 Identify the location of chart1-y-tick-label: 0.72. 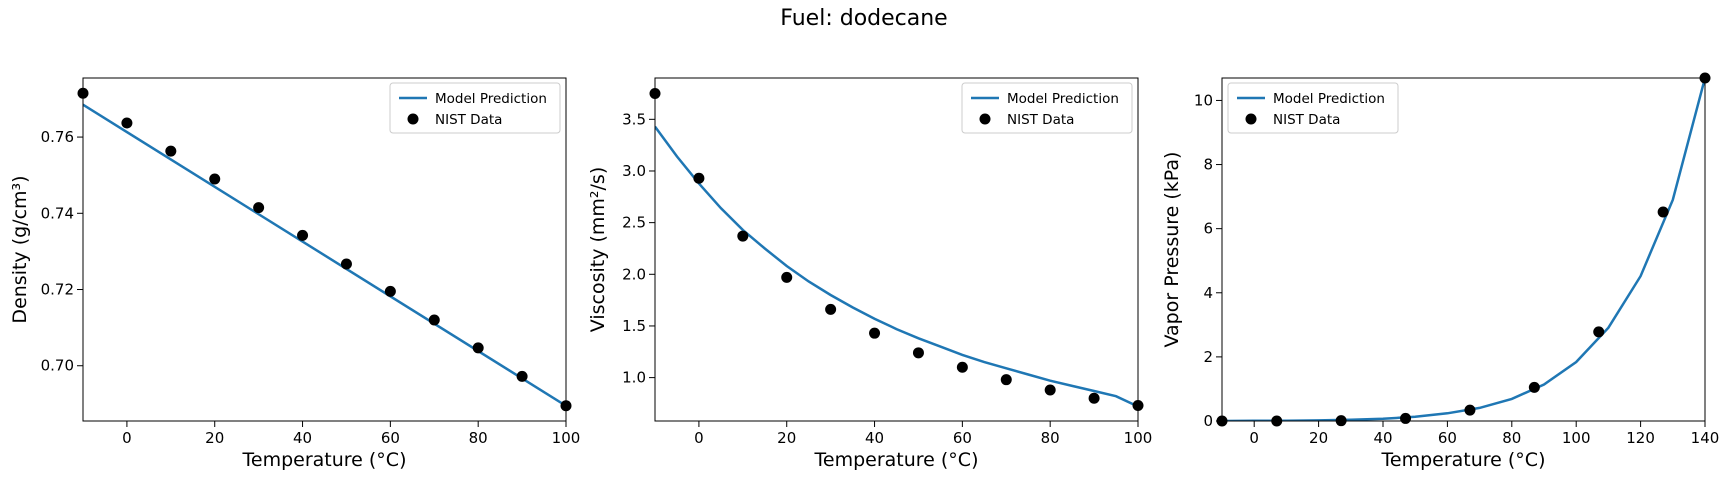
(57, 290).